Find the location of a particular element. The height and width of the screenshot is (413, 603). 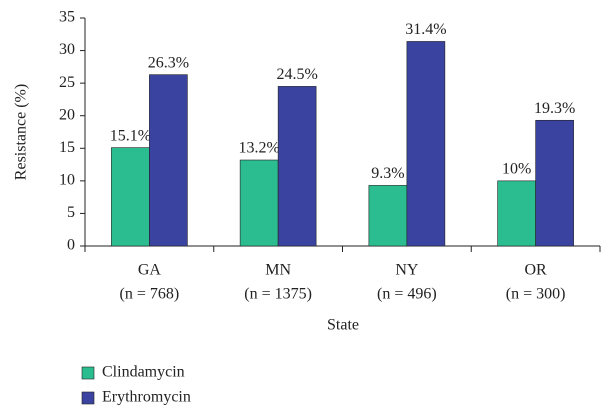

data-label: 15.1% is located at coordinates (130, 135).